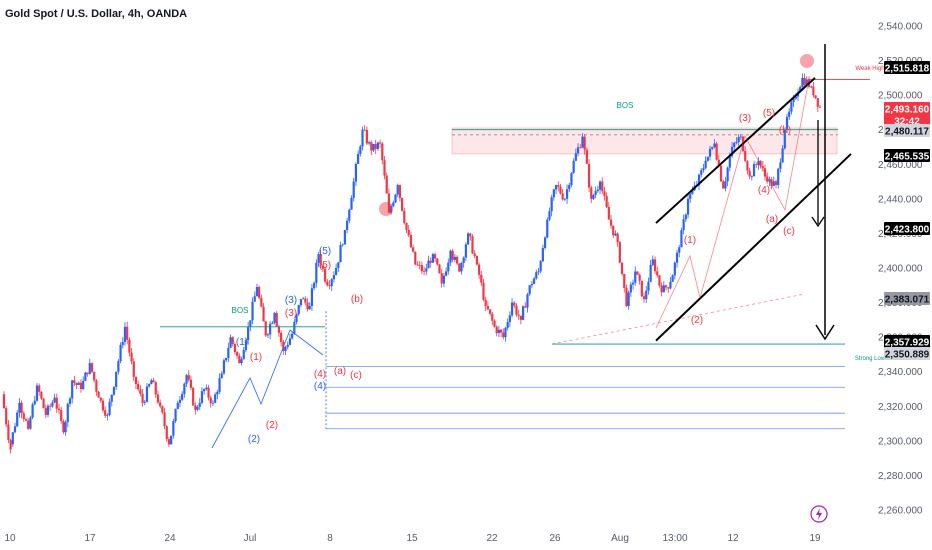  Describe the element at coordinates (819, 514) in the screenshot. I see `lightning-icon` at that location.